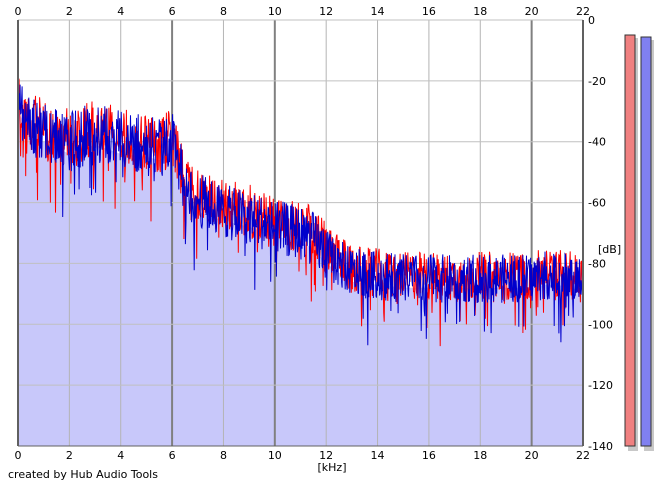  What do you see at coordinates (326, 455) in the screenshot?
I see `x-tick-label-bottom: 12` at bounding box center [326, 455].